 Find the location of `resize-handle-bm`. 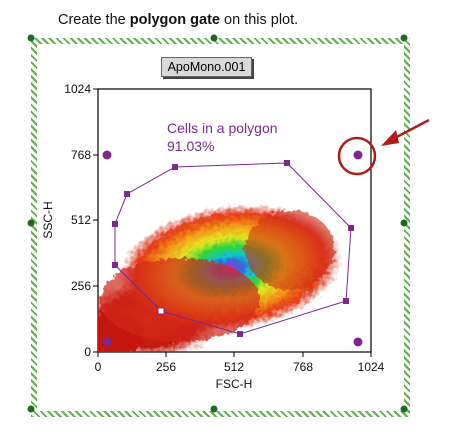

resize-handle-bm is located at coordinates (214, 409).